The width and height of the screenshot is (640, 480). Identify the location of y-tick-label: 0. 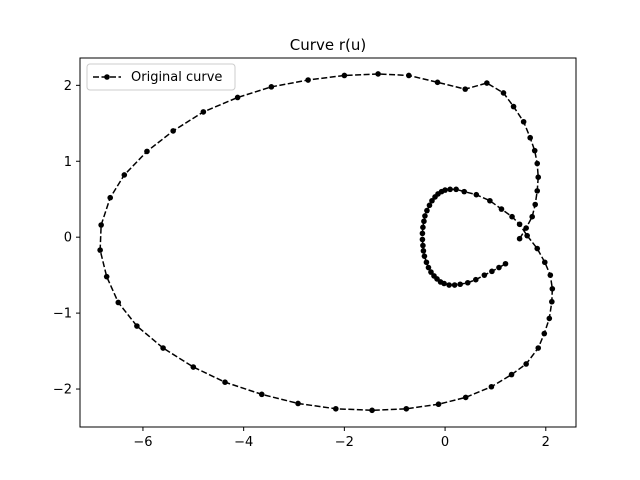
(68, 238).